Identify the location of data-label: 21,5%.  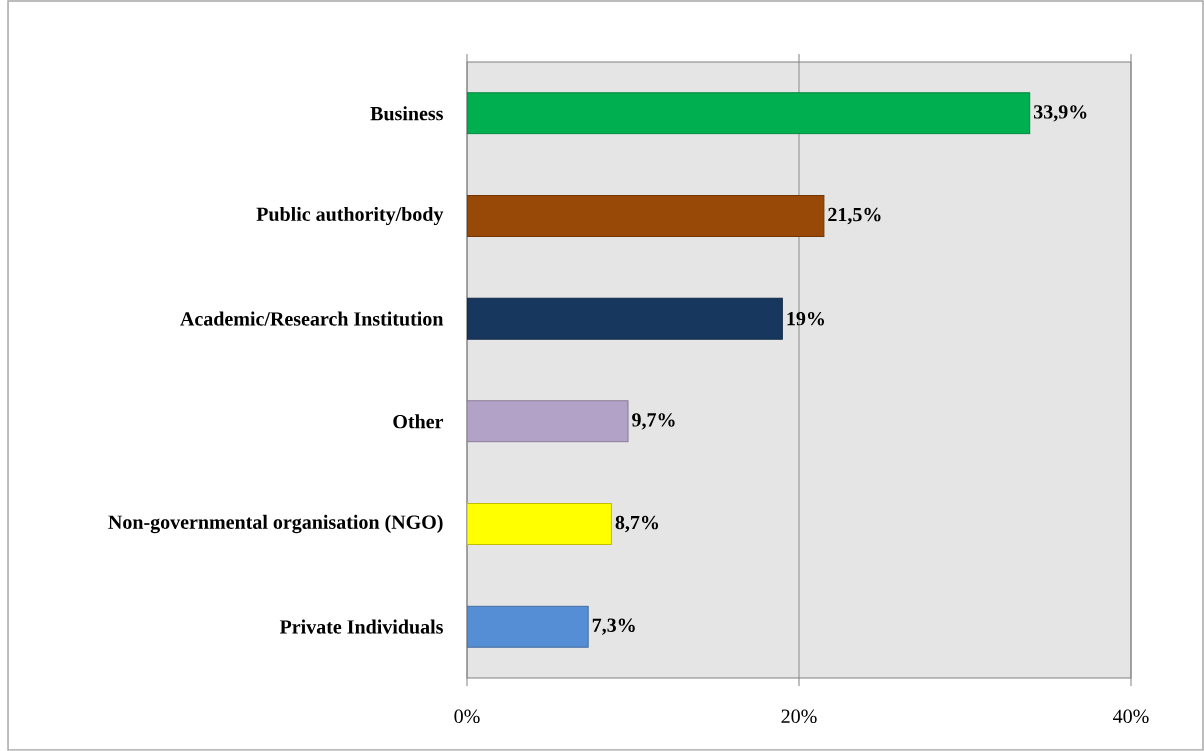
(854, 216).